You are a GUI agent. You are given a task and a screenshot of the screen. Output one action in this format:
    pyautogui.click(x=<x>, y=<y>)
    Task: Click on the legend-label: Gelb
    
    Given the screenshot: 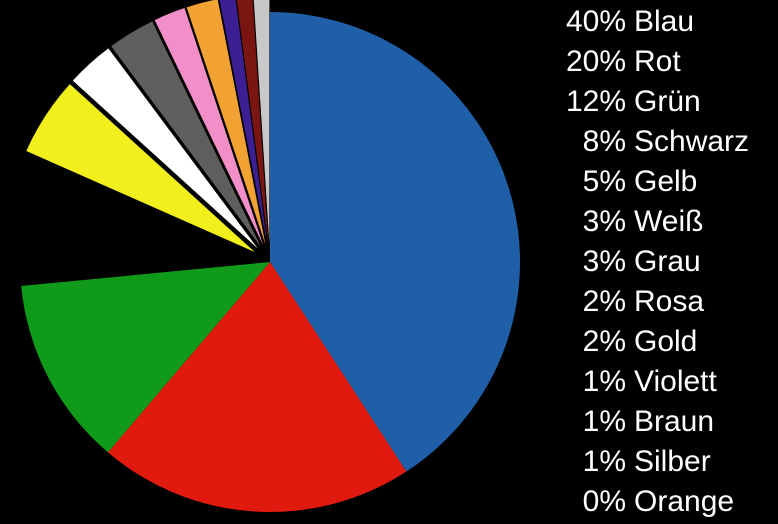 What is the action you would take?
    pyautogui.click(x=666, y=181)
    